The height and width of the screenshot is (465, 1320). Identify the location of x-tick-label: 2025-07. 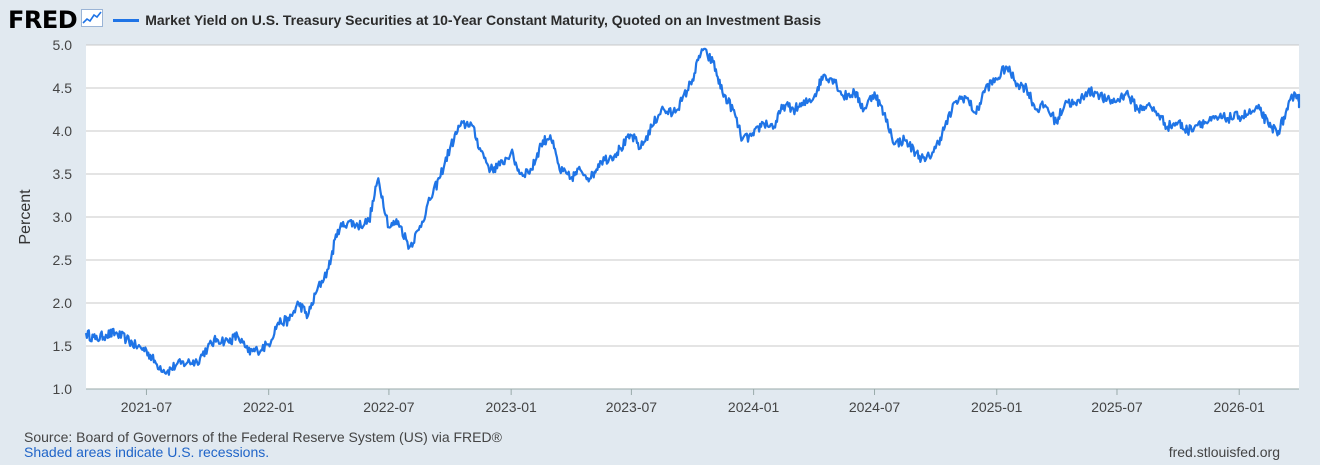
(1117, 407).